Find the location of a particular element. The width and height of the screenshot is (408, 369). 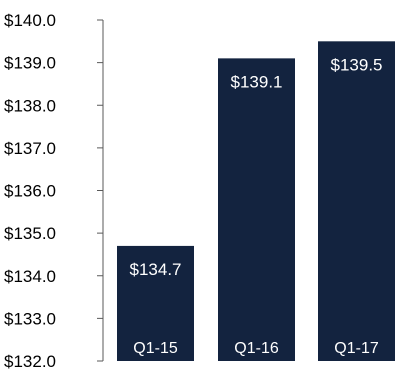

y-tick-label: $138.0 is located at coordinates (30, 105).